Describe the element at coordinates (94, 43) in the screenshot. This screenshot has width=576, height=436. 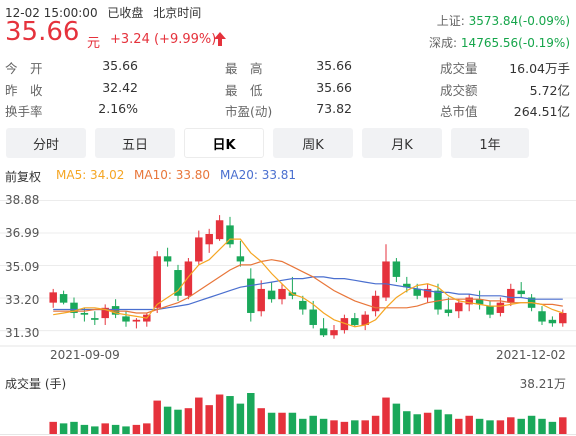
I see `price-currency: 元` at that location.